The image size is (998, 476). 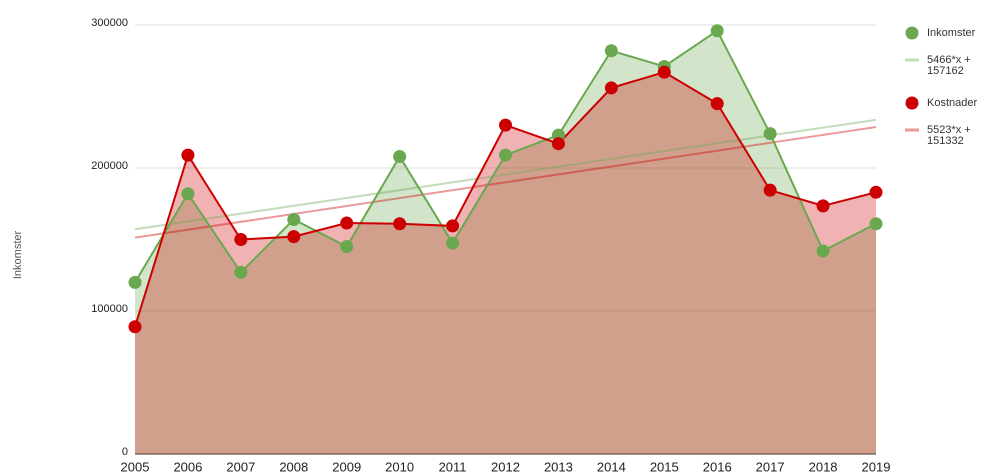 I want to click on legend-trend-label: 5466*x +157162, so click(x=949, y=65).